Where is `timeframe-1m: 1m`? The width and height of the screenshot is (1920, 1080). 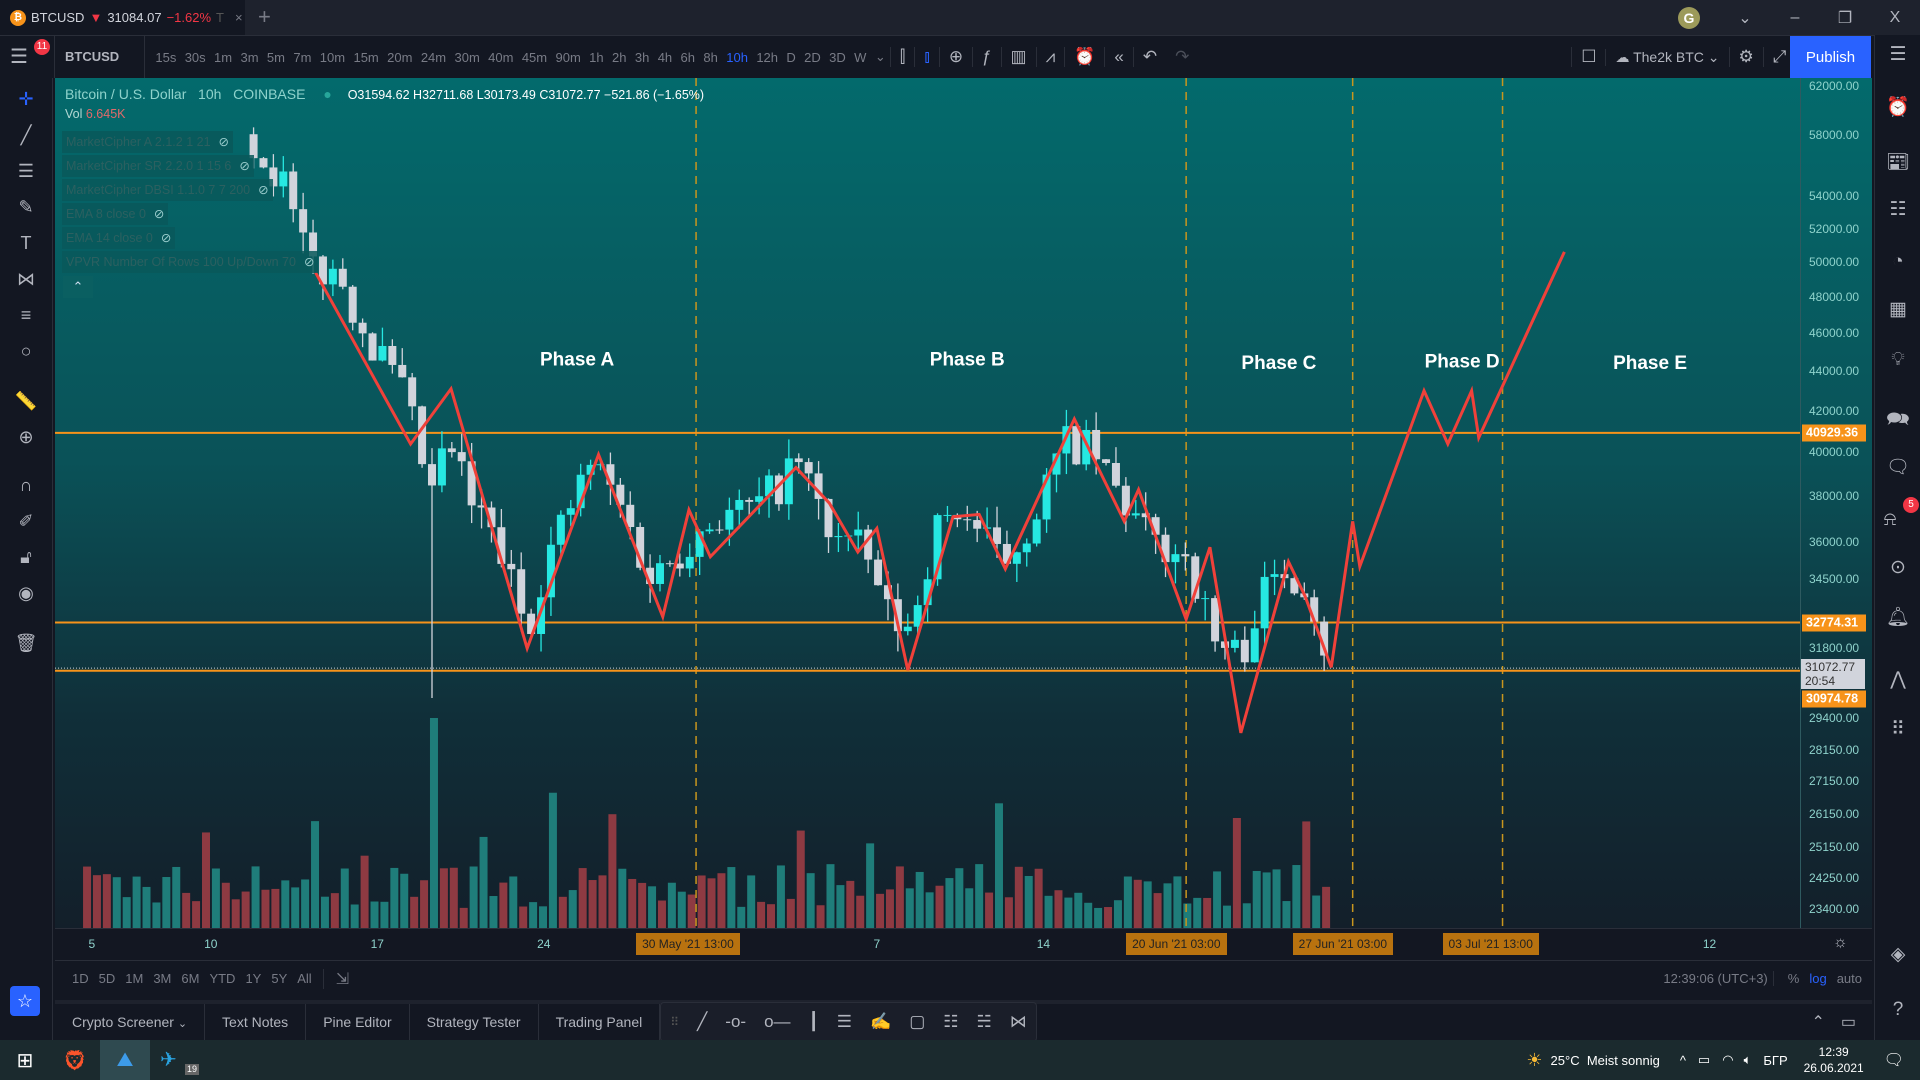 timeframe-1m: 1m is located at coordinates (223, 57).